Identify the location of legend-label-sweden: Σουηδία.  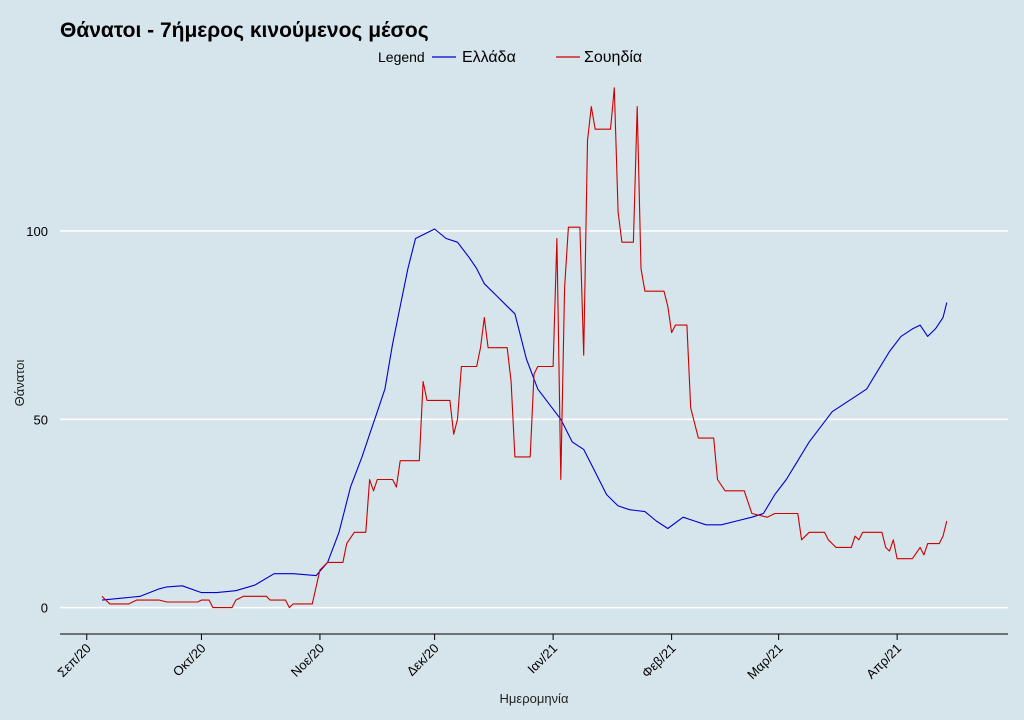
(613, 57).